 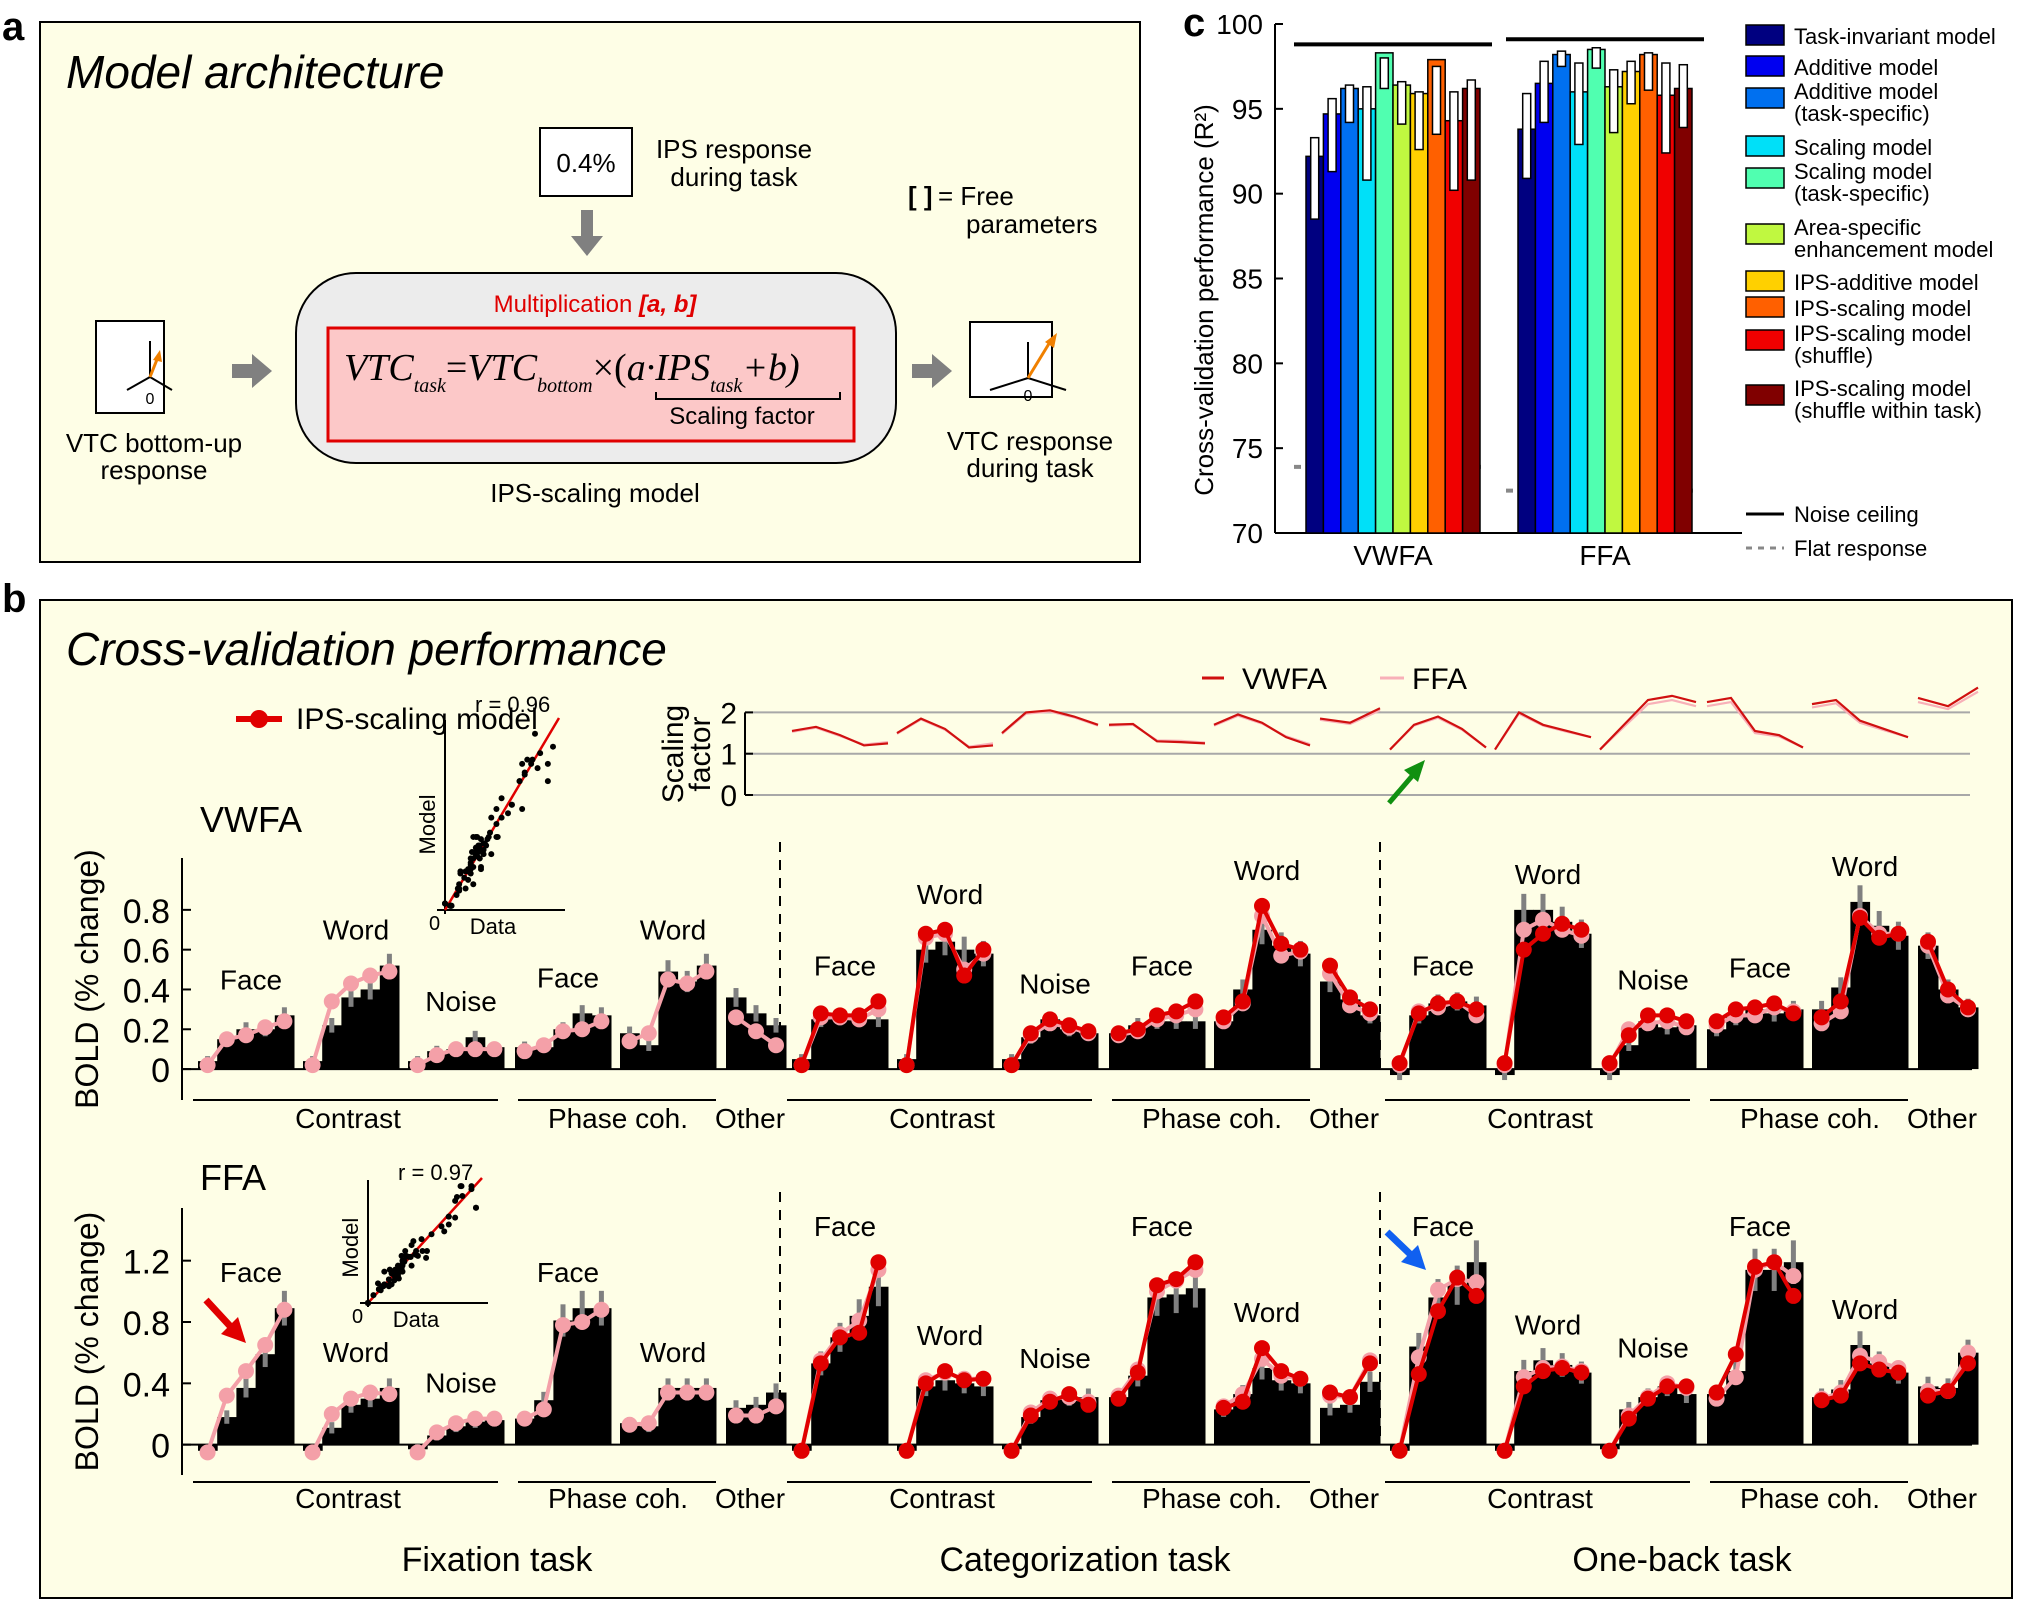 I want to click on y-tick-label: 2, so click(x=728, y=713).